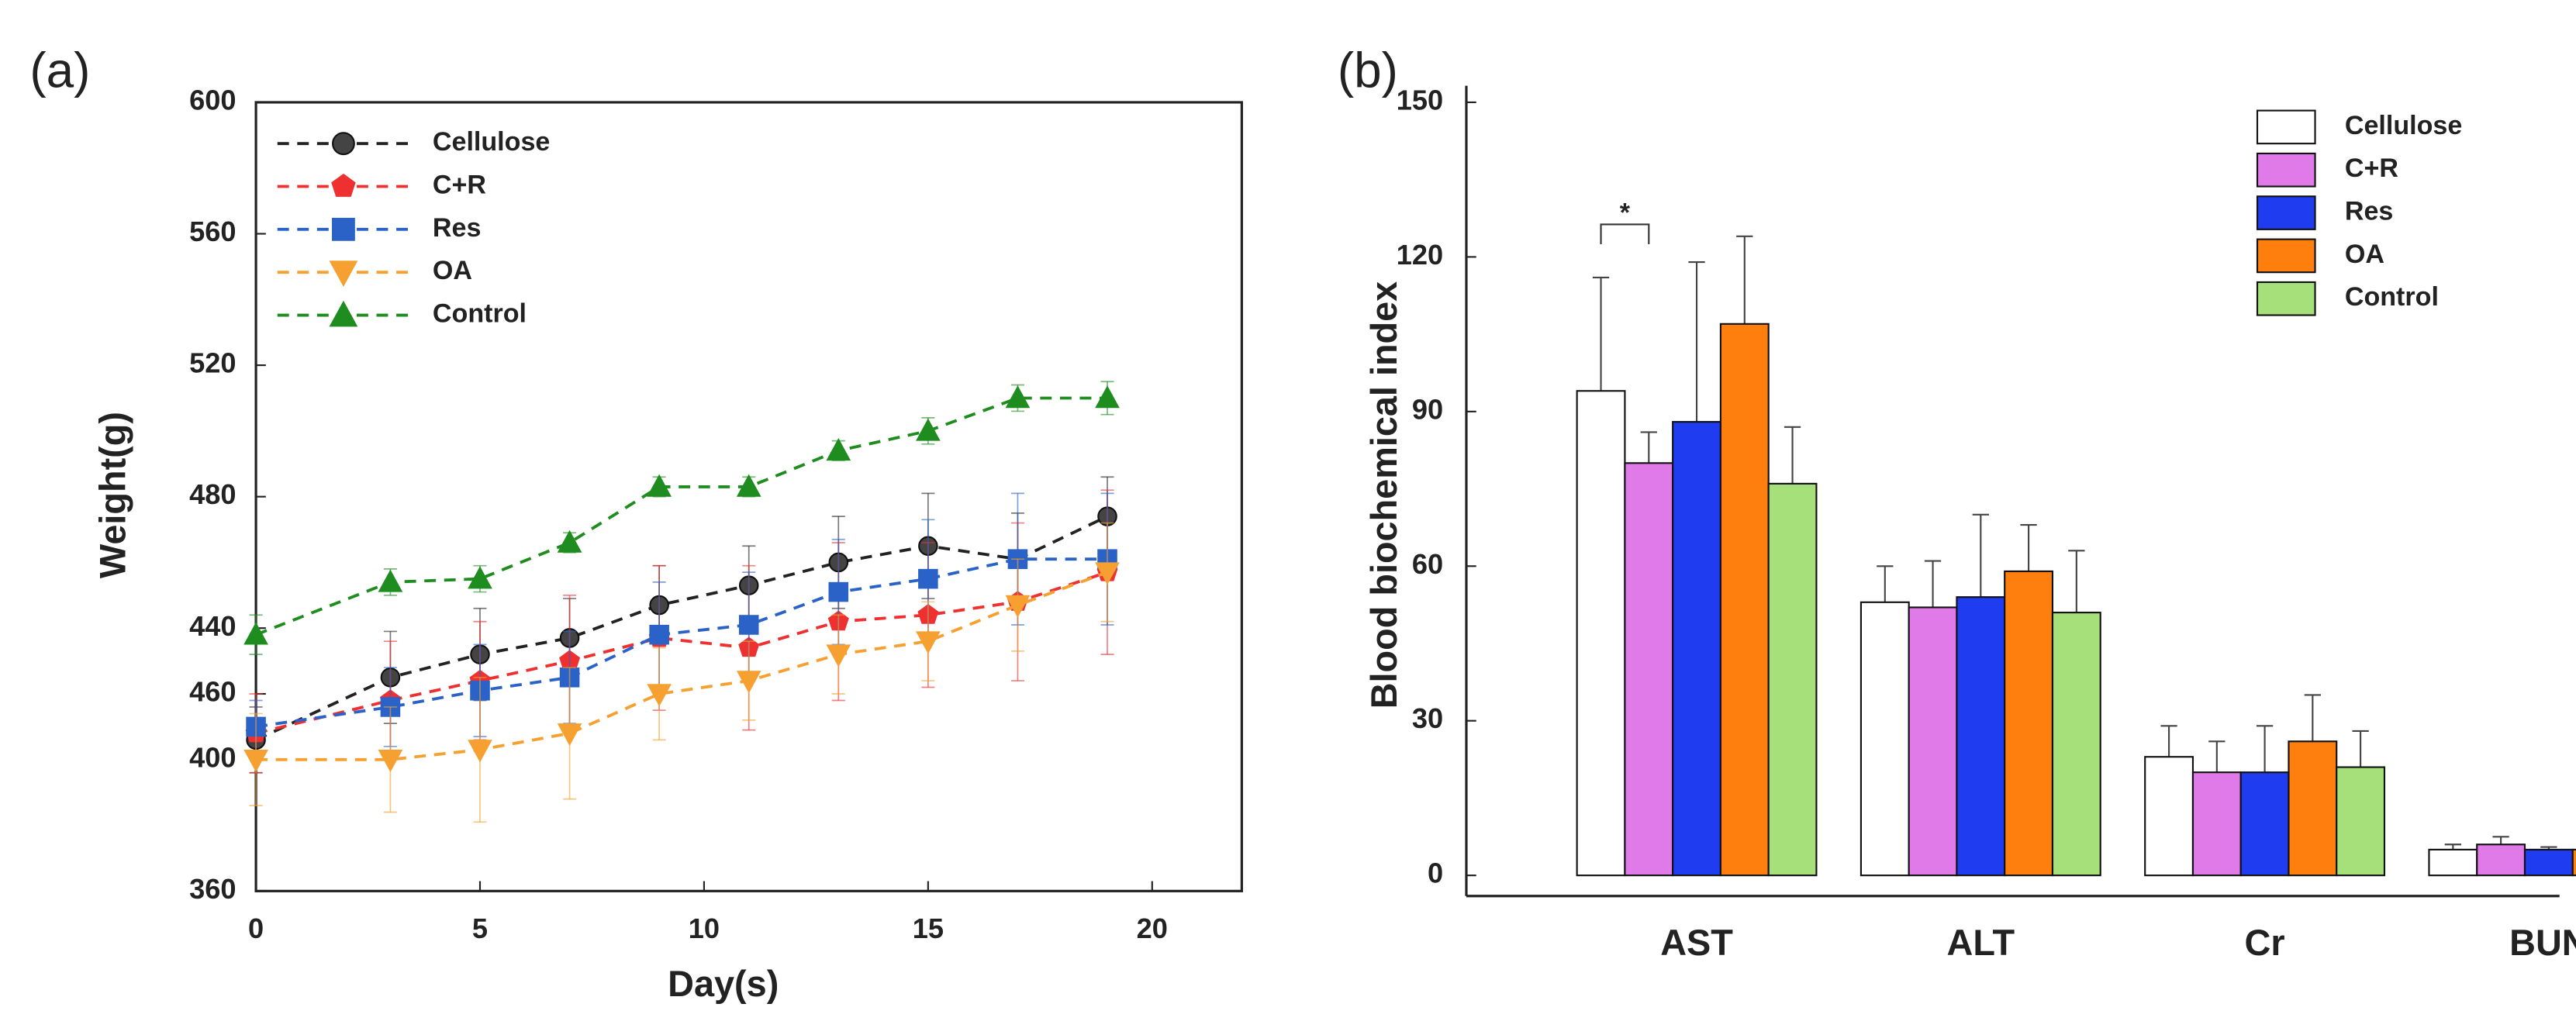 The height and width of the screenshot is (1028, 2576). I want to click on y-tick-label: 480, so click(212, 494).